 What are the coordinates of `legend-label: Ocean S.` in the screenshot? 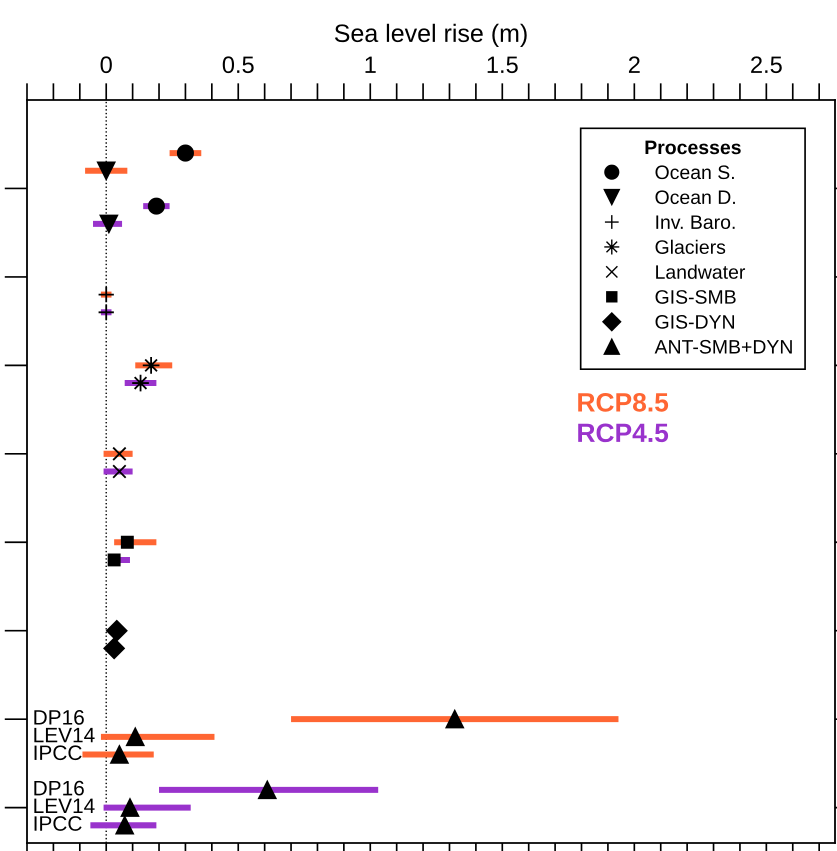 It's located at (694, 172).